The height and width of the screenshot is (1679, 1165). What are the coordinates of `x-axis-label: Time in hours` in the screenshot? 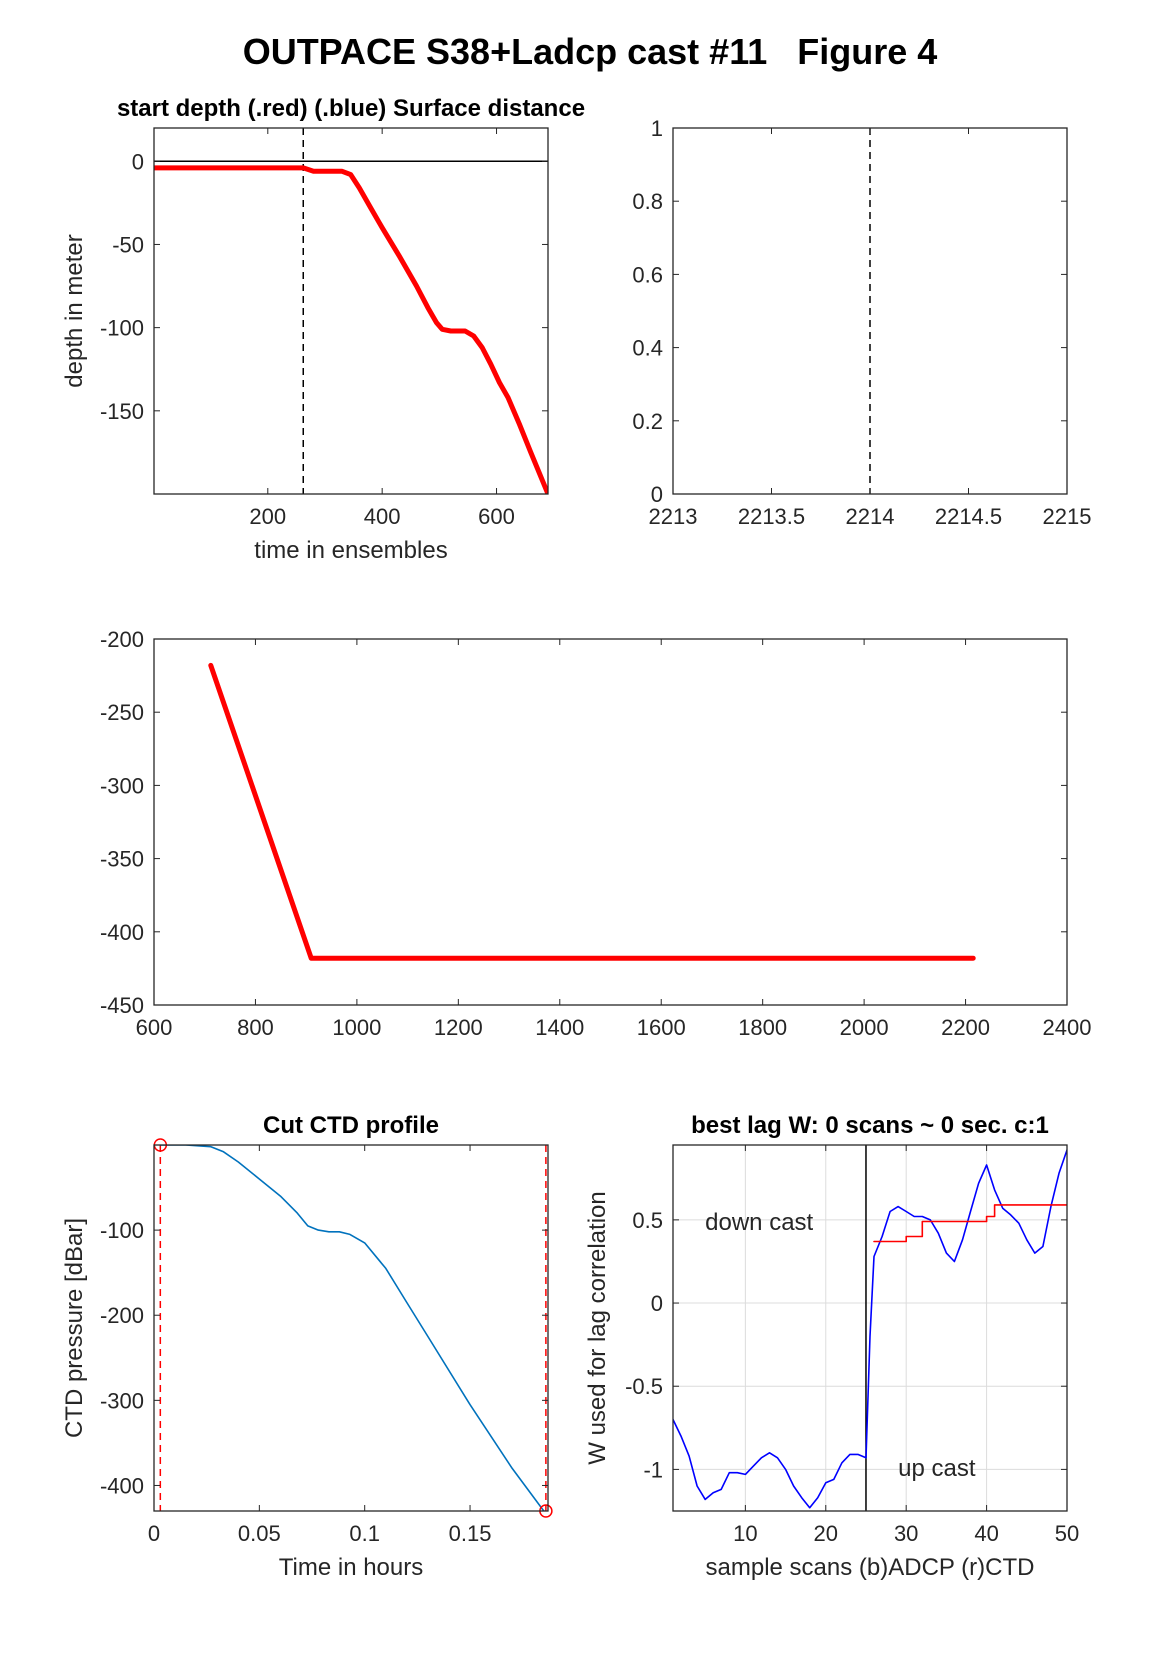 It's located at (351, 1567).